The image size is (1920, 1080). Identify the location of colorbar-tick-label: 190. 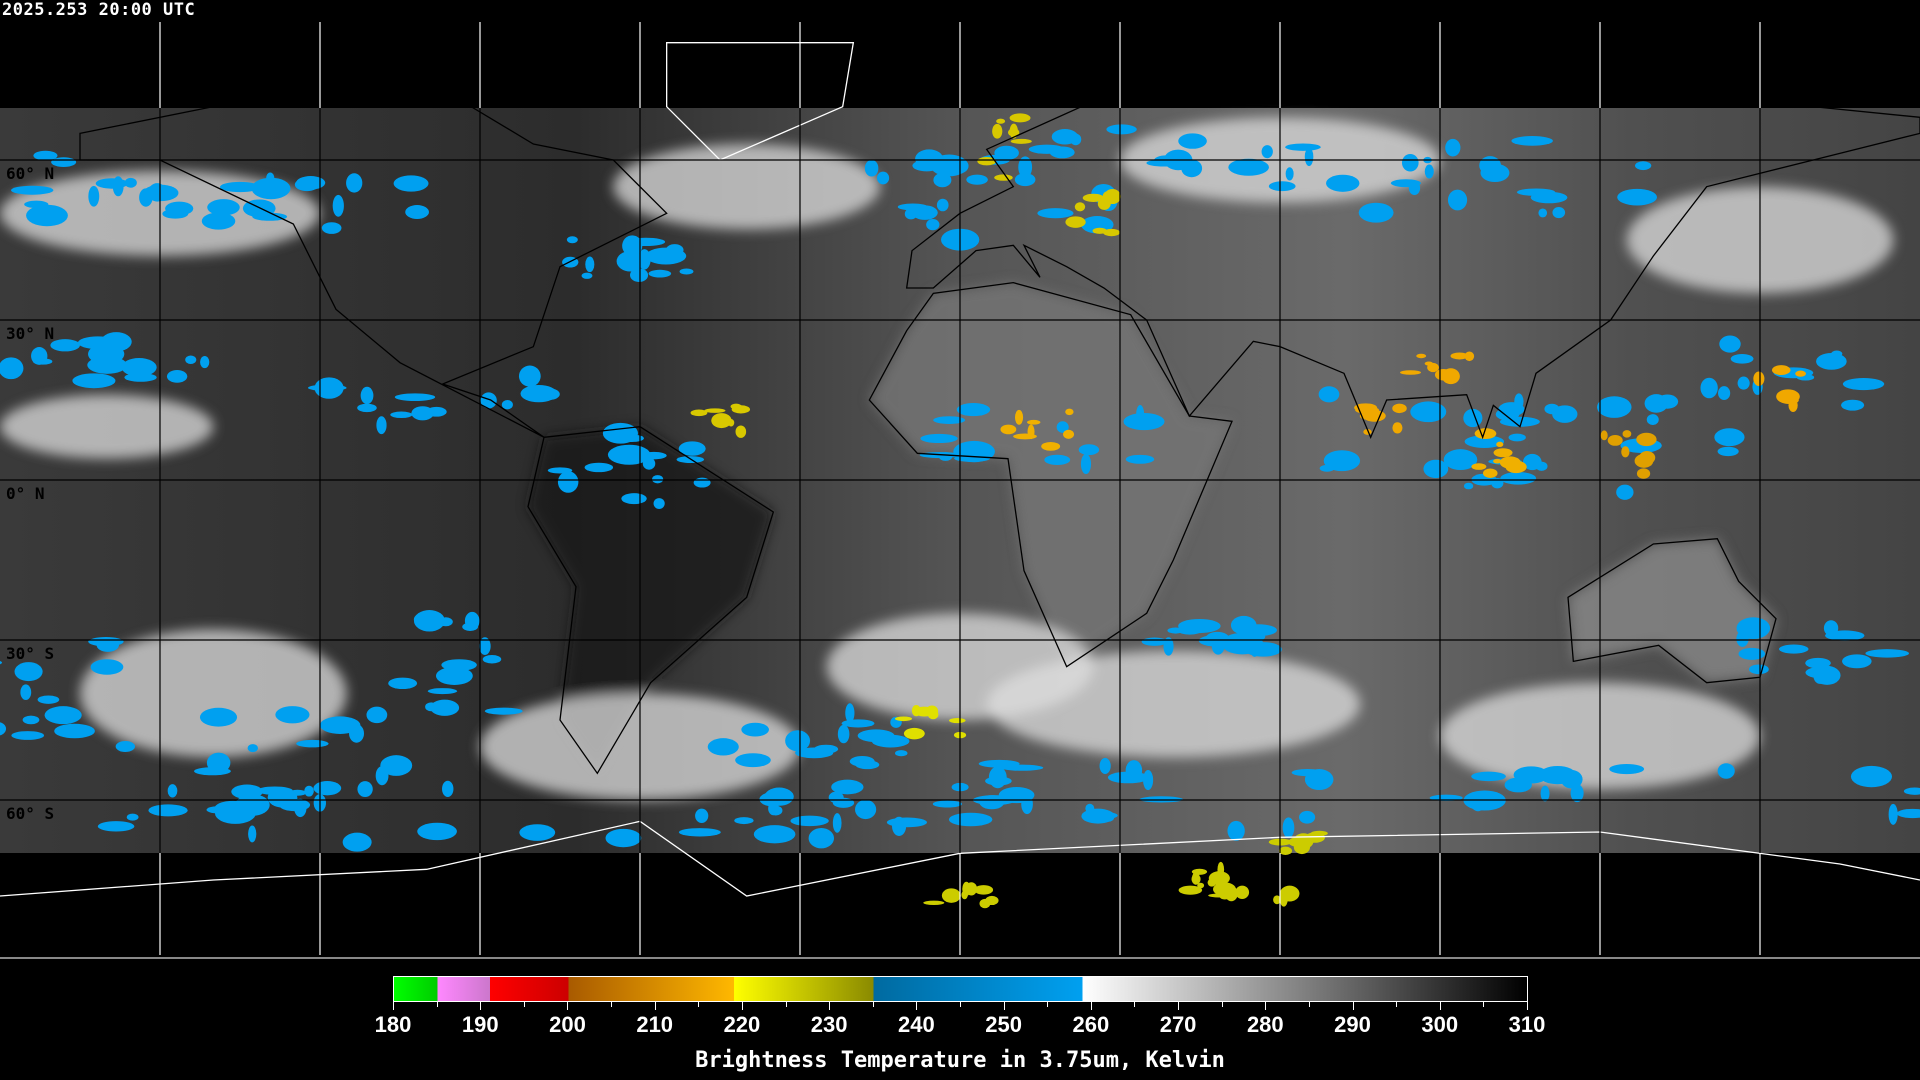
(480, 1024).